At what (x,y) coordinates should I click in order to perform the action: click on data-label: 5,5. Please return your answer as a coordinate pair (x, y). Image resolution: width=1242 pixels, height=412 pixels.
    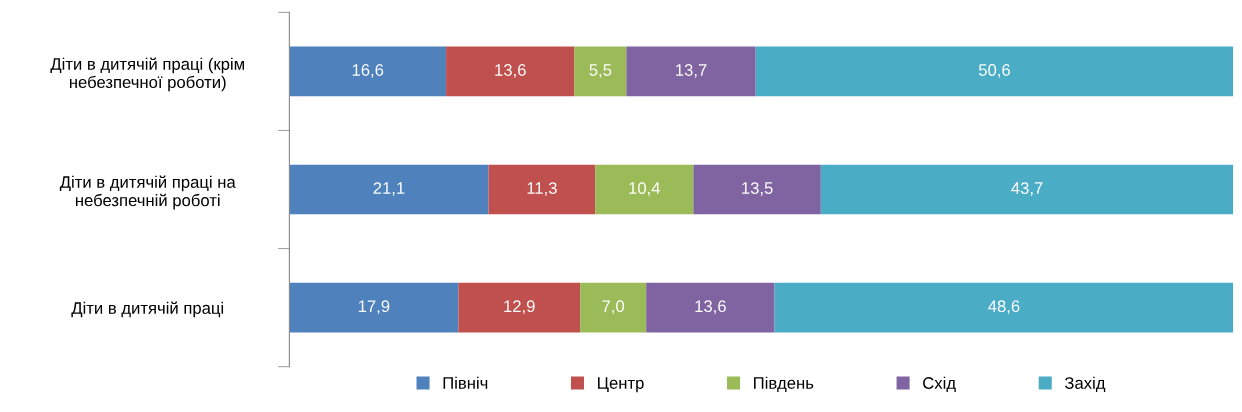
    Looking at the image, I should click on (600, 71).